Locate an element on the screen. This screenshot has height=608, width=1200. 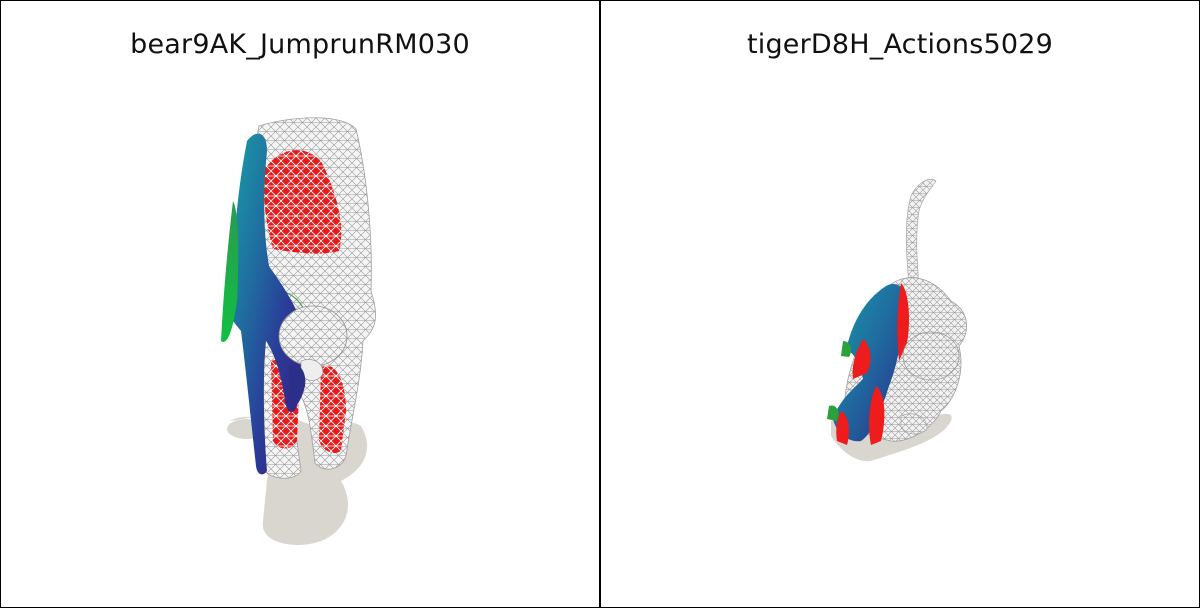
bear-red-segment-upper is located at coordinates (302, 202).